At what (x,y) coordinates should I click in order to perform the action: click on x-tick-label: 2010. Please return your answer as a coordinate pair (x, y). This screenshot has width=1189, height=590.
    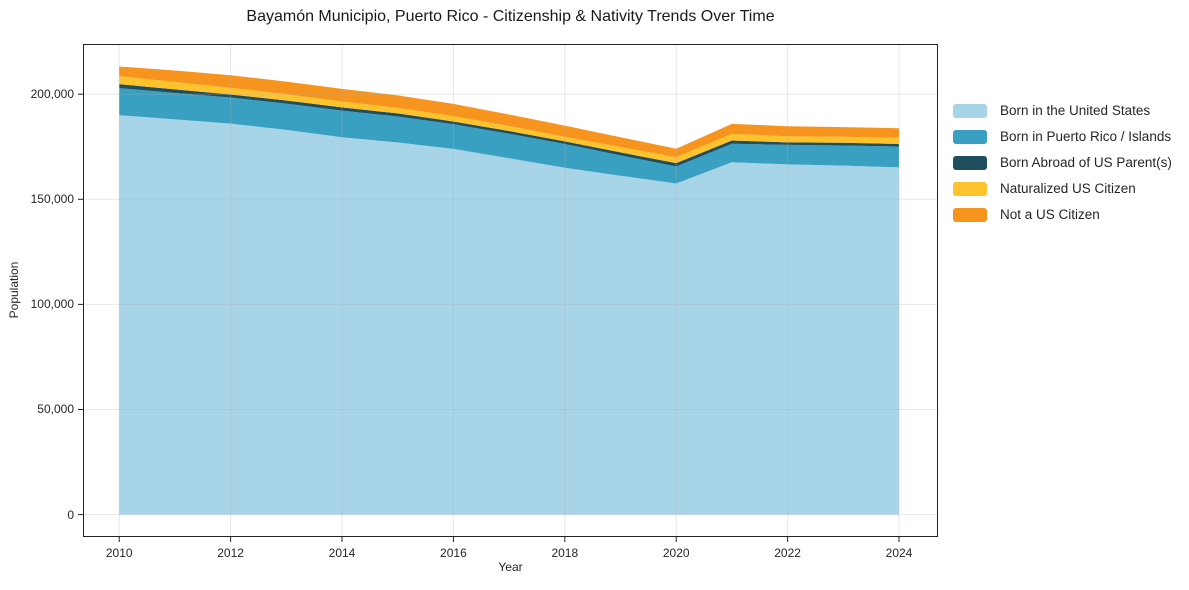
    Looking at the image, I should click on (119, 553).